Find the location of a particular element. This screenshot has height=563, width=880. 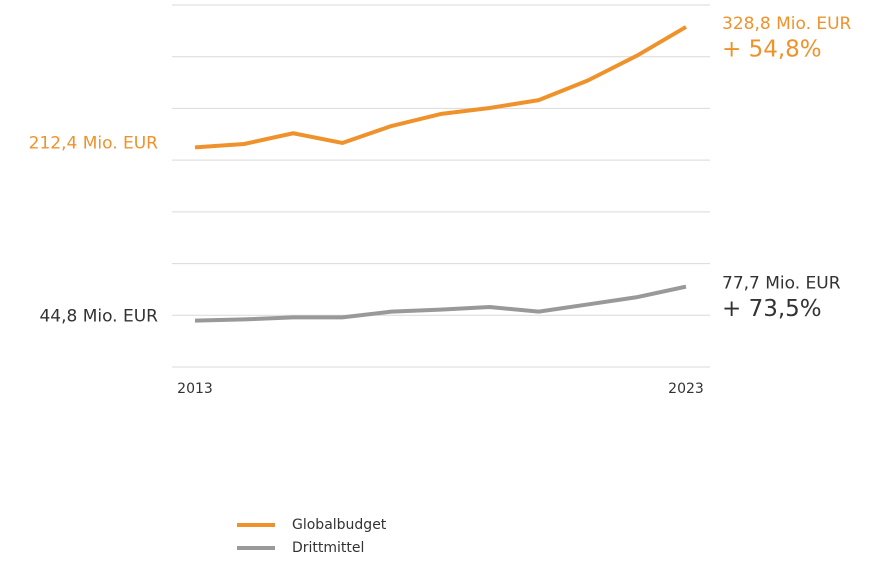

end-label: 77,7 Mio. EUR is located at coordinates (781, 284).